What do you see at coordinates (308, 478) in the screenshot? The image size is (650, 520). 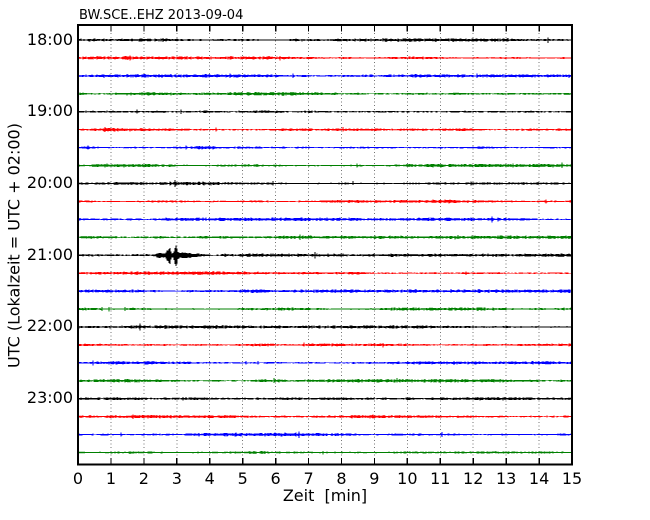 I see `x-tick-label: 7` at bounding box center [308, 478].